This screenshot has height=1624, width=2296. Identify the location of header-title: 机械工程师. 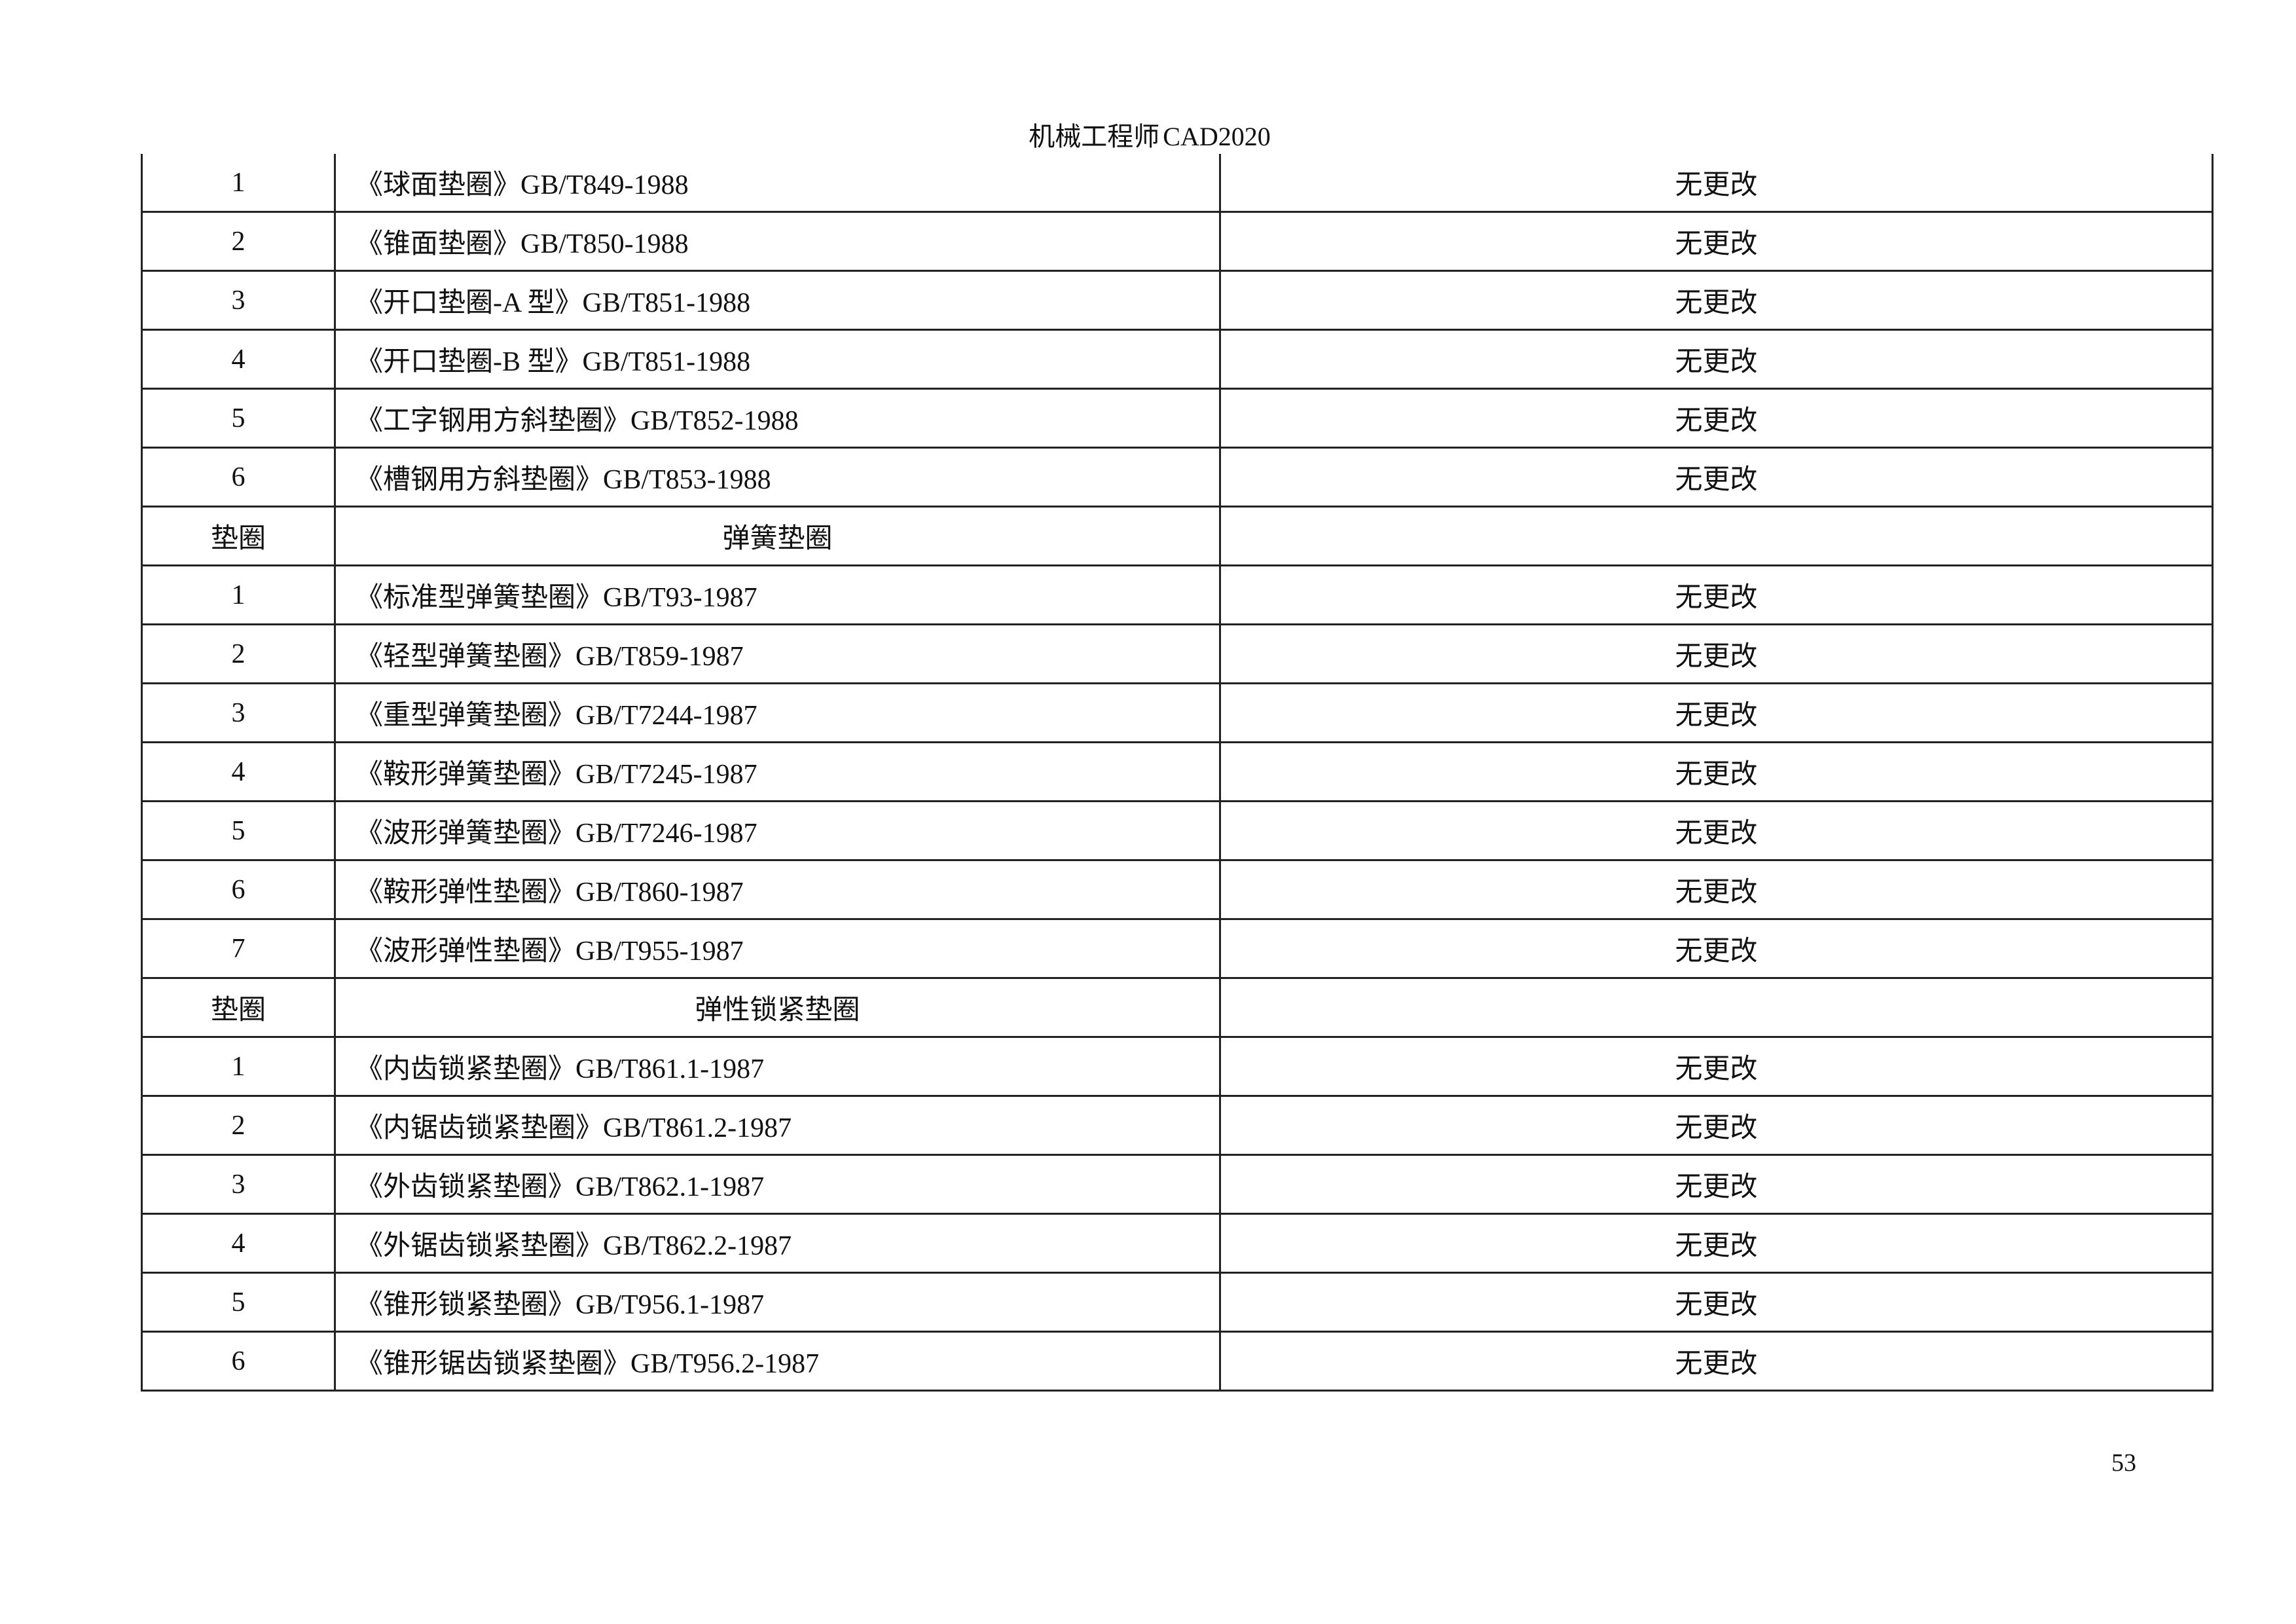
(1094, 136).